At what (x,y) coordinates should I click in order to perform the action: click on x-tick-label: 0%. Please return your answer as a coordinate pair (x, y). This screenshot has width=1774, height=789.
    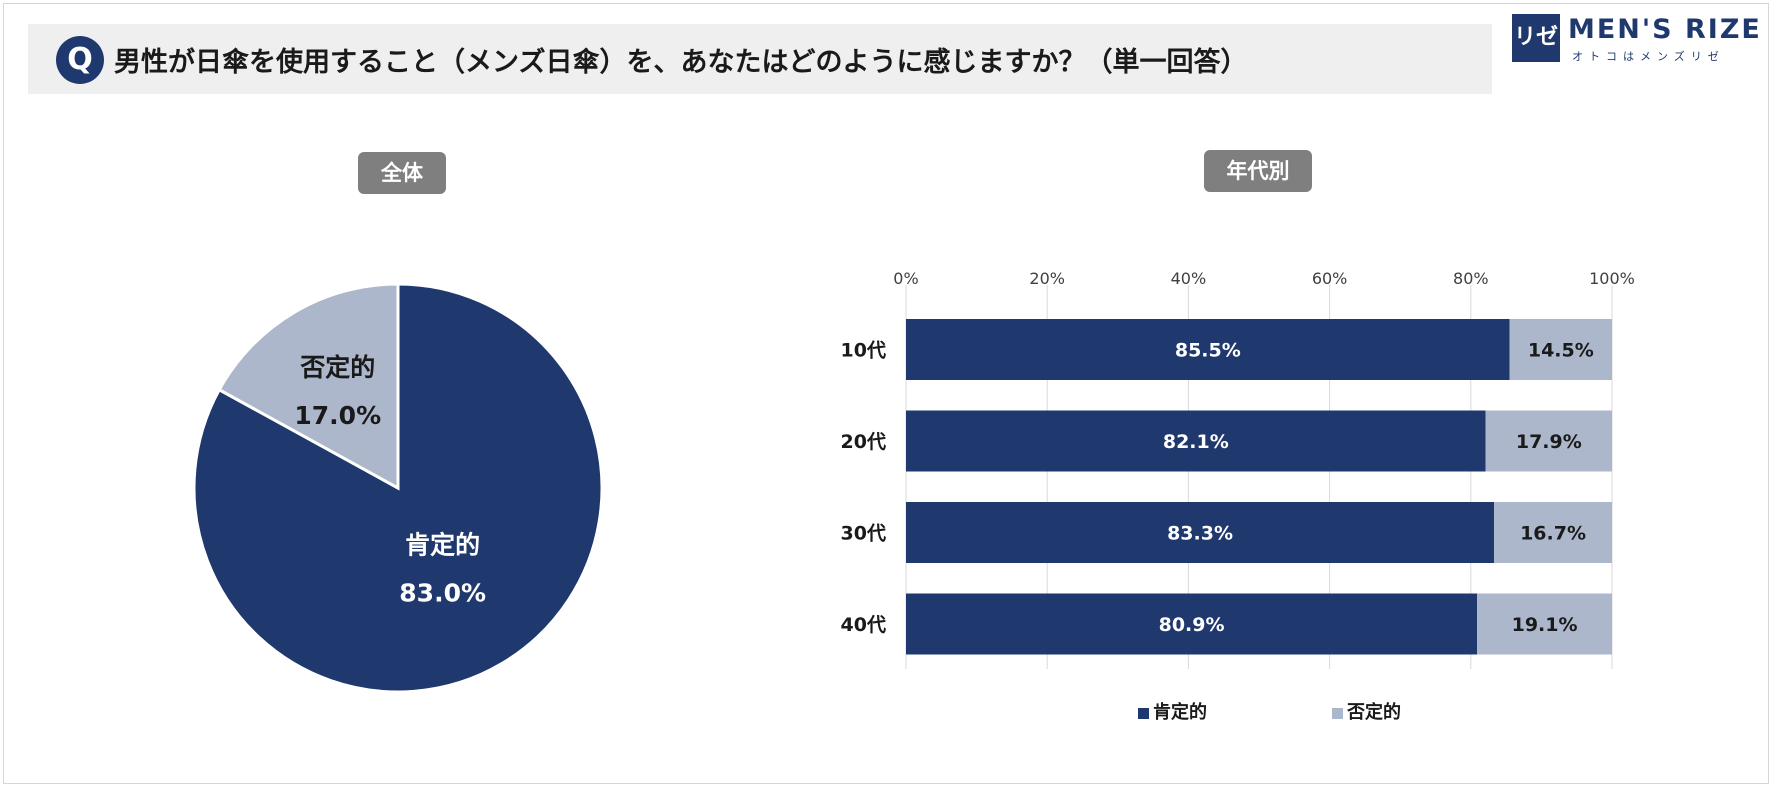
    Looking at the image, I should click on (905, 278).